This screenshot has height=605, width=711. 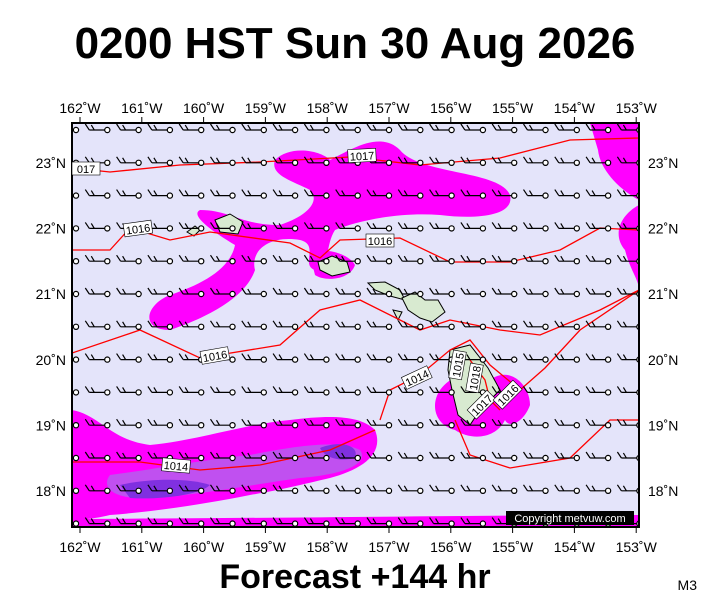 I want to click on lon-label: 161˚W, so click(x=142, y=547).